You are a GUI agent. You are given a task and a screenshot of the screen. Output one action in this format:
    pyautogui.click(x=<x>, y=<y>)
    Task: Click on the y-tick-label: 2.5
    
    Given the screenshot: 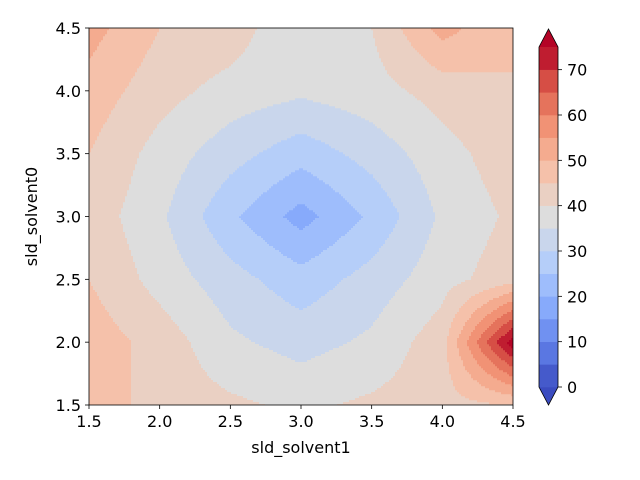 What is the action you would take?
    pyautogui.click(x=68, y=279)
    